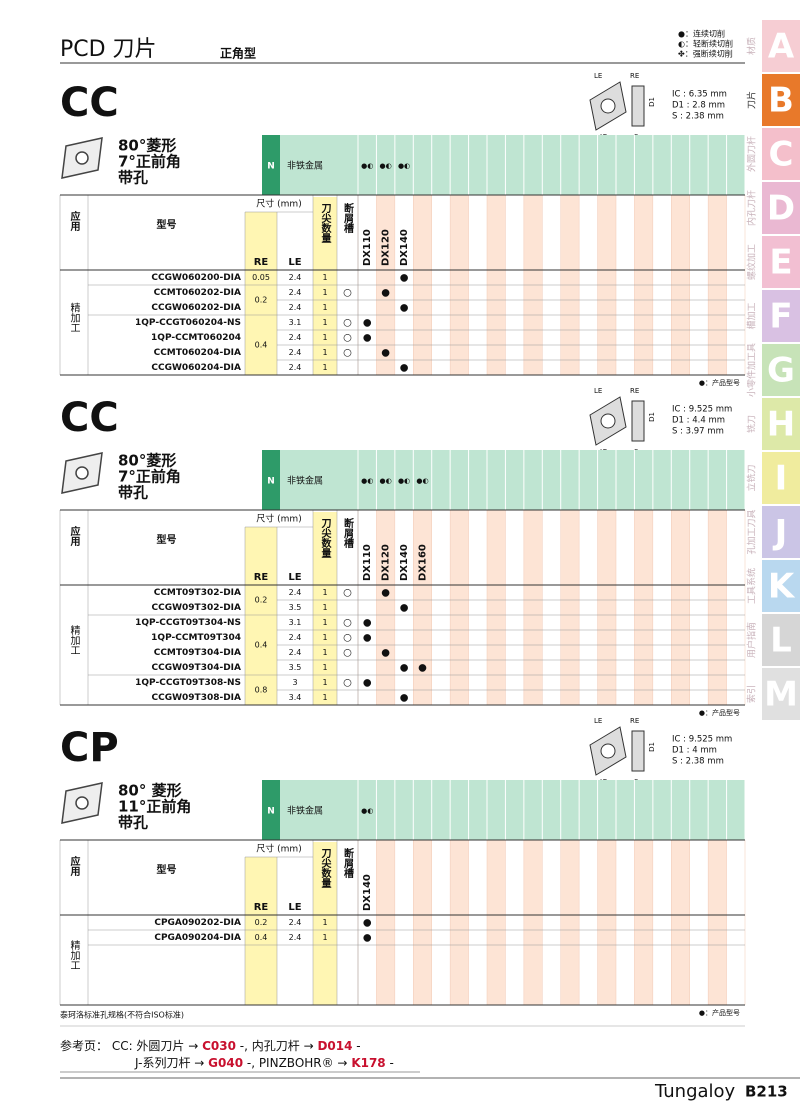  I want to click on model: CCGW09T304-DIA, so click(197, 668).